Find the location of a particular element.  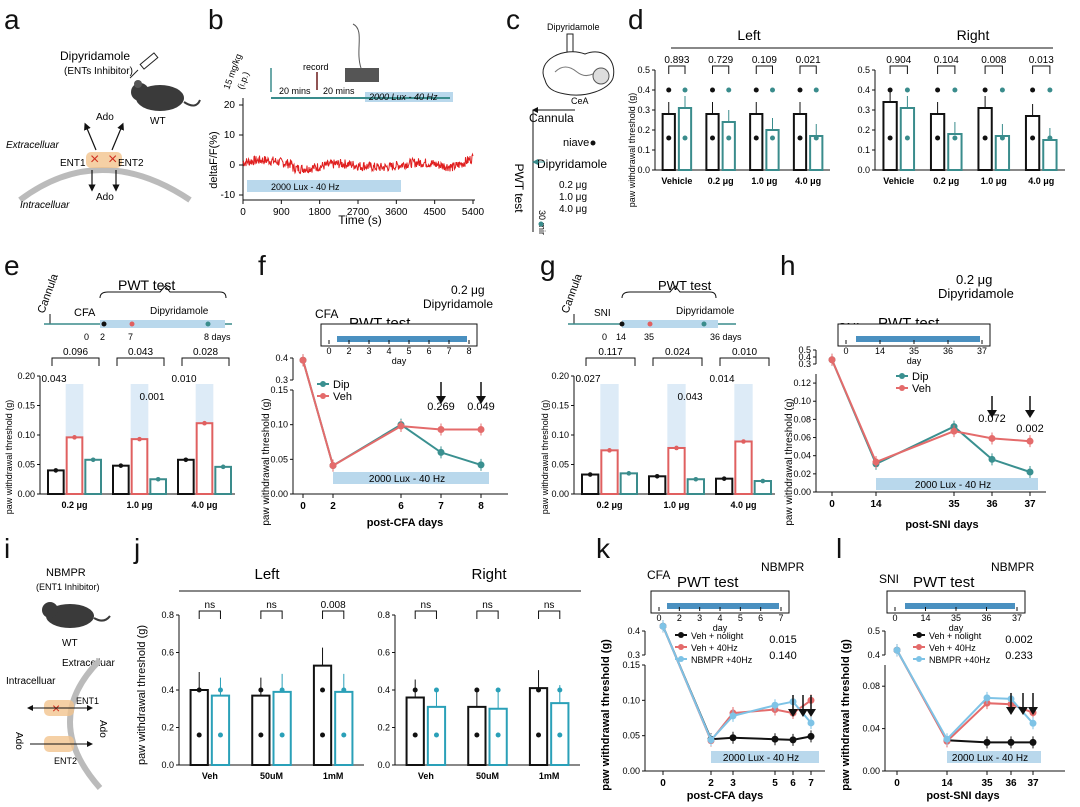

f-timeline-label: 4 is located at coordinates (388, 351).